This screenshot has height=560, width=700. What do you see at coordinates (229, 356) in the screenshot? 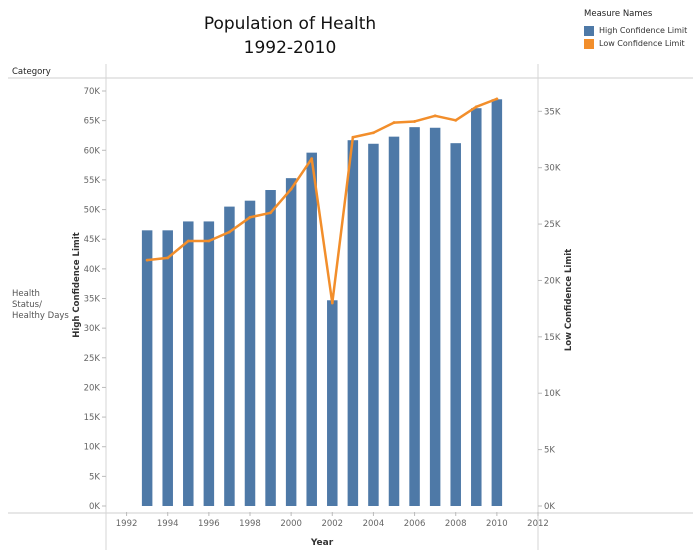
I see `bar-high-confidence-1997` at bounding box center [229, 356].